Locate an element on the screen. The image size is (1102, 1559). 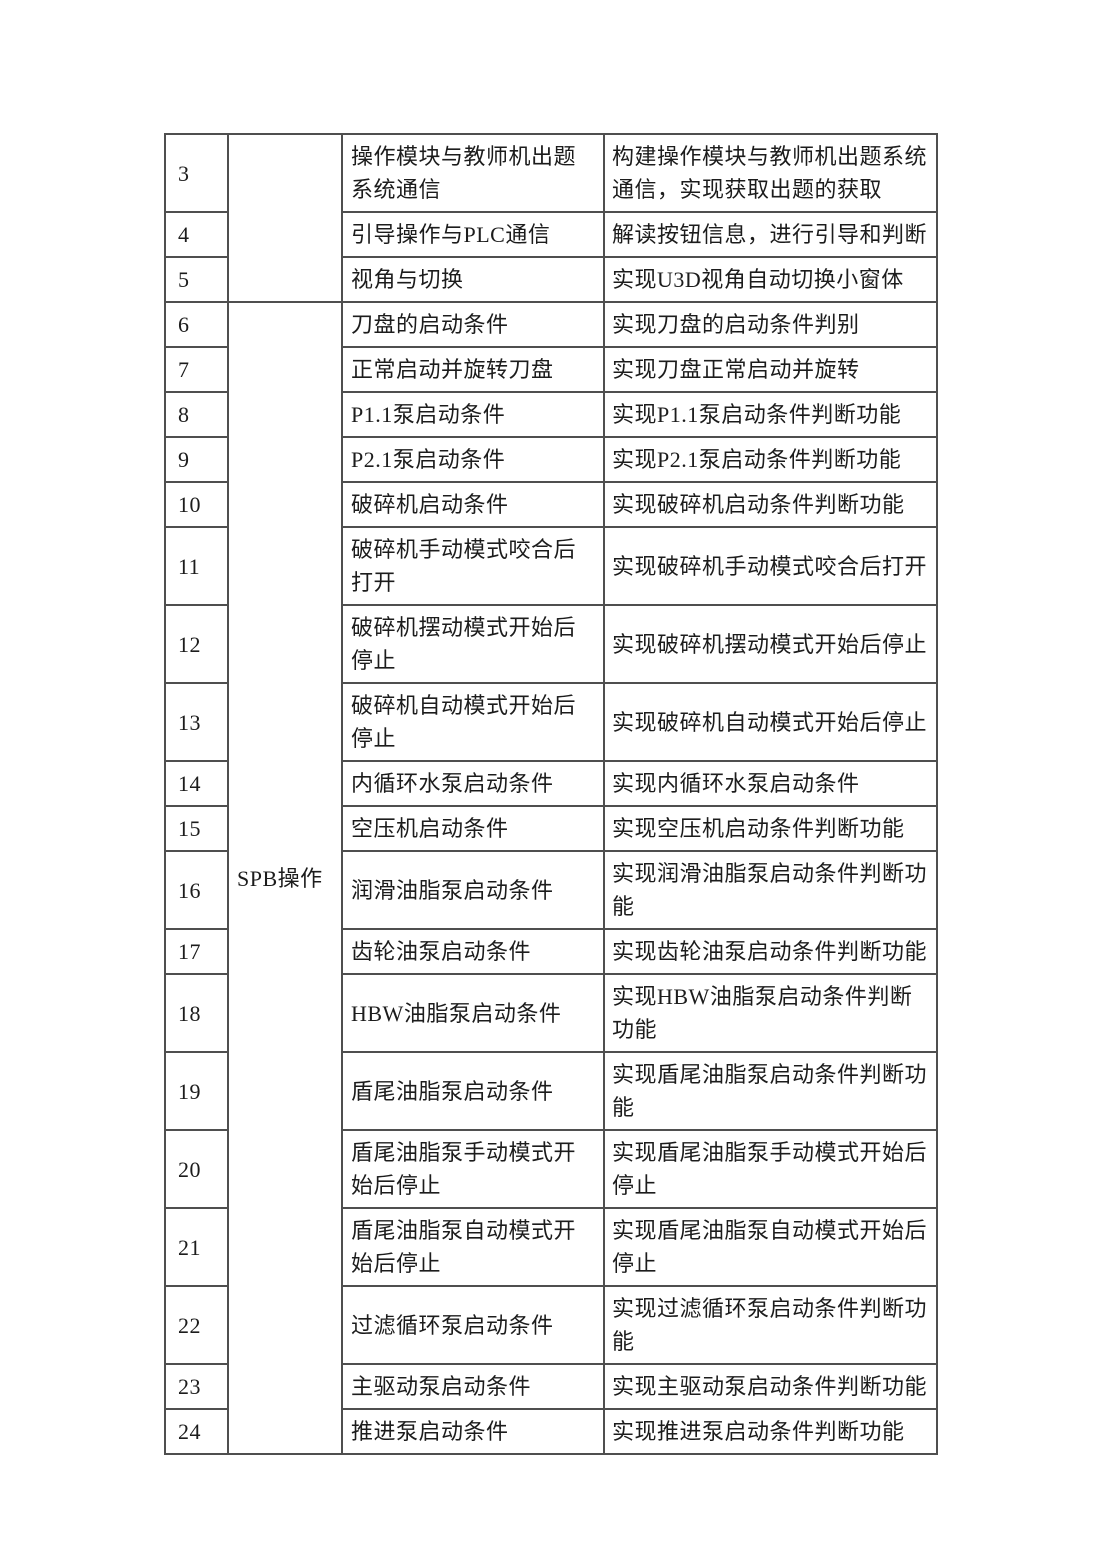
row-number-cell: 19 is located at coordinates (196, 1091).